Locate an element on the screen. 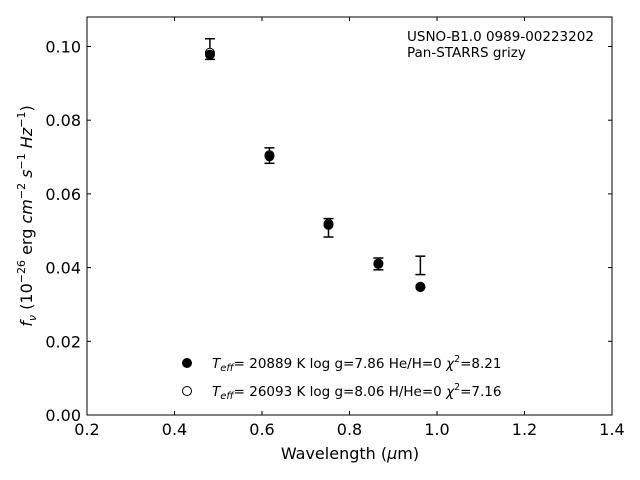 The image size is (640, 480). legend-entry-2: Teff= 26093 K log g=8.06 H/He=0 χ2=7.16 is located at coordinates (356, 392).